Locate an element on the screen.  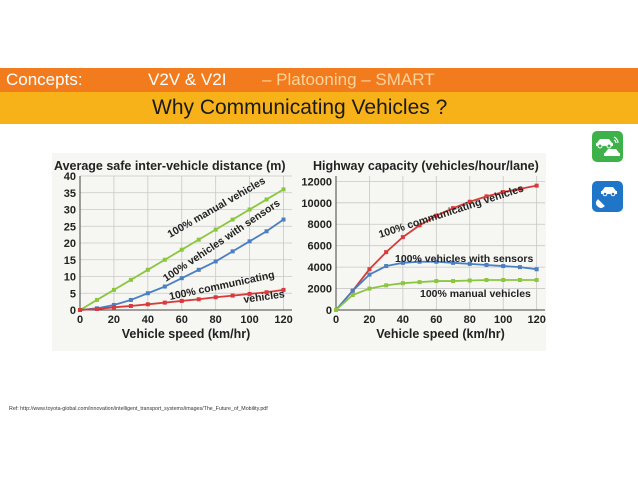
chart-0-xtick-2: 40 is located at coordinates (148, 320).